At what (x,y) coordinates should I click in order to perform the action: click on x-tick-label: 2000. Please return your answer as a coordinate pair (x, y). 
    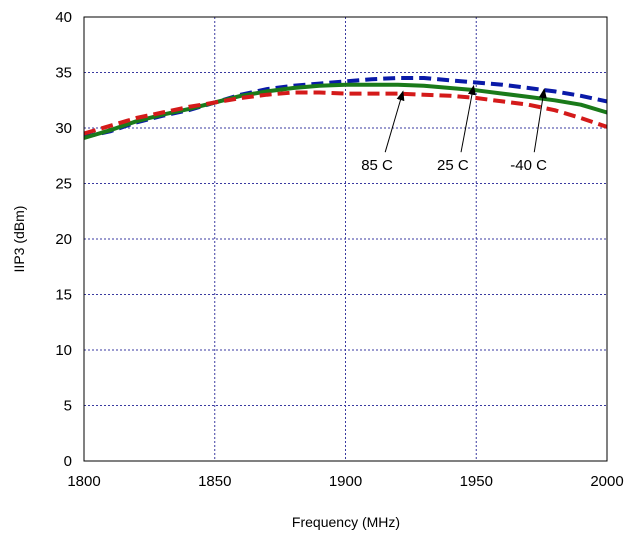
    Looking at the image, I should click on (606, 481).